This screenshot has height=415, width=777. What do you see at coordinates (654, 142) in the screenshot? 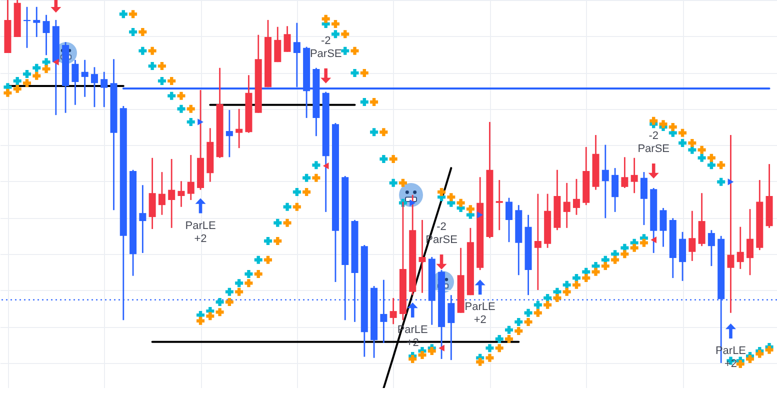
I see `text: -2 ParSE` at bounding box center [654, 142].